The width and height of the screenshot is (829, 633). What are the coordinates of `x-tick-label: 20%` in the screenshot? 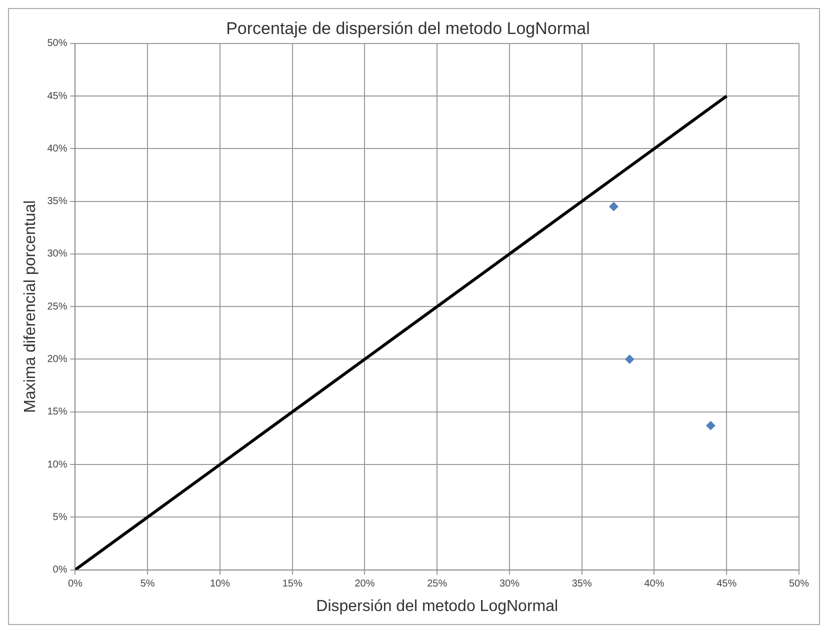 It's located at (364, 584).